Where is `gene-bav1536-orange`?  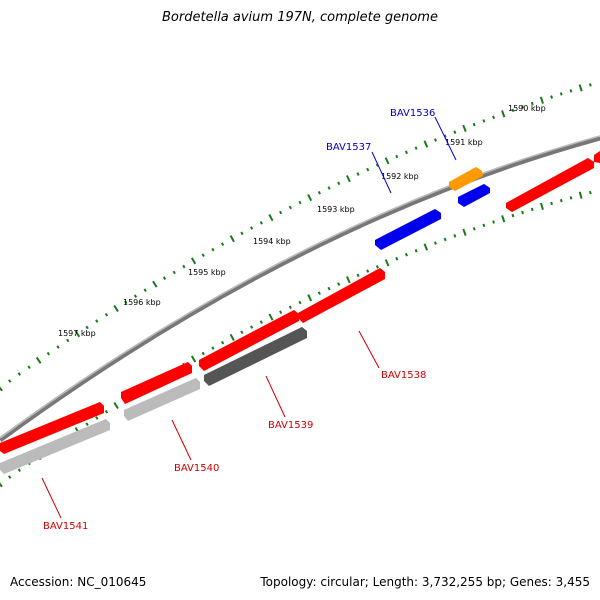 gene-bav1536-orange is located at coordinates (466, 179).